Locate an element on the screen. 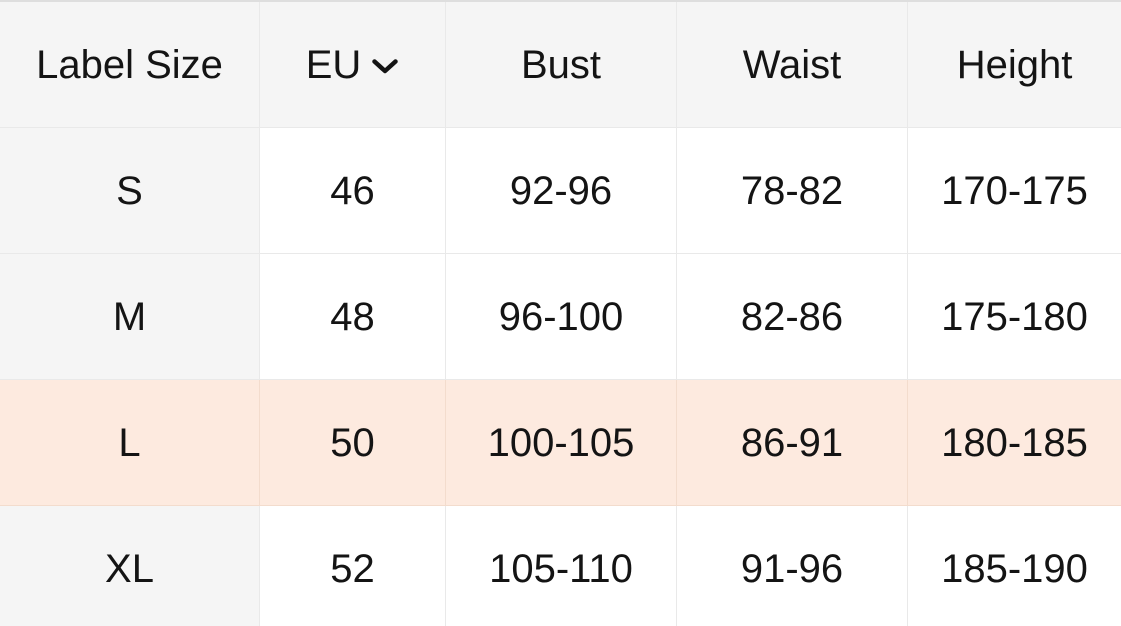 The height and width of the screenshot is (626, 1121). column-header-waist: Waist is located at coordinates (792, 65).